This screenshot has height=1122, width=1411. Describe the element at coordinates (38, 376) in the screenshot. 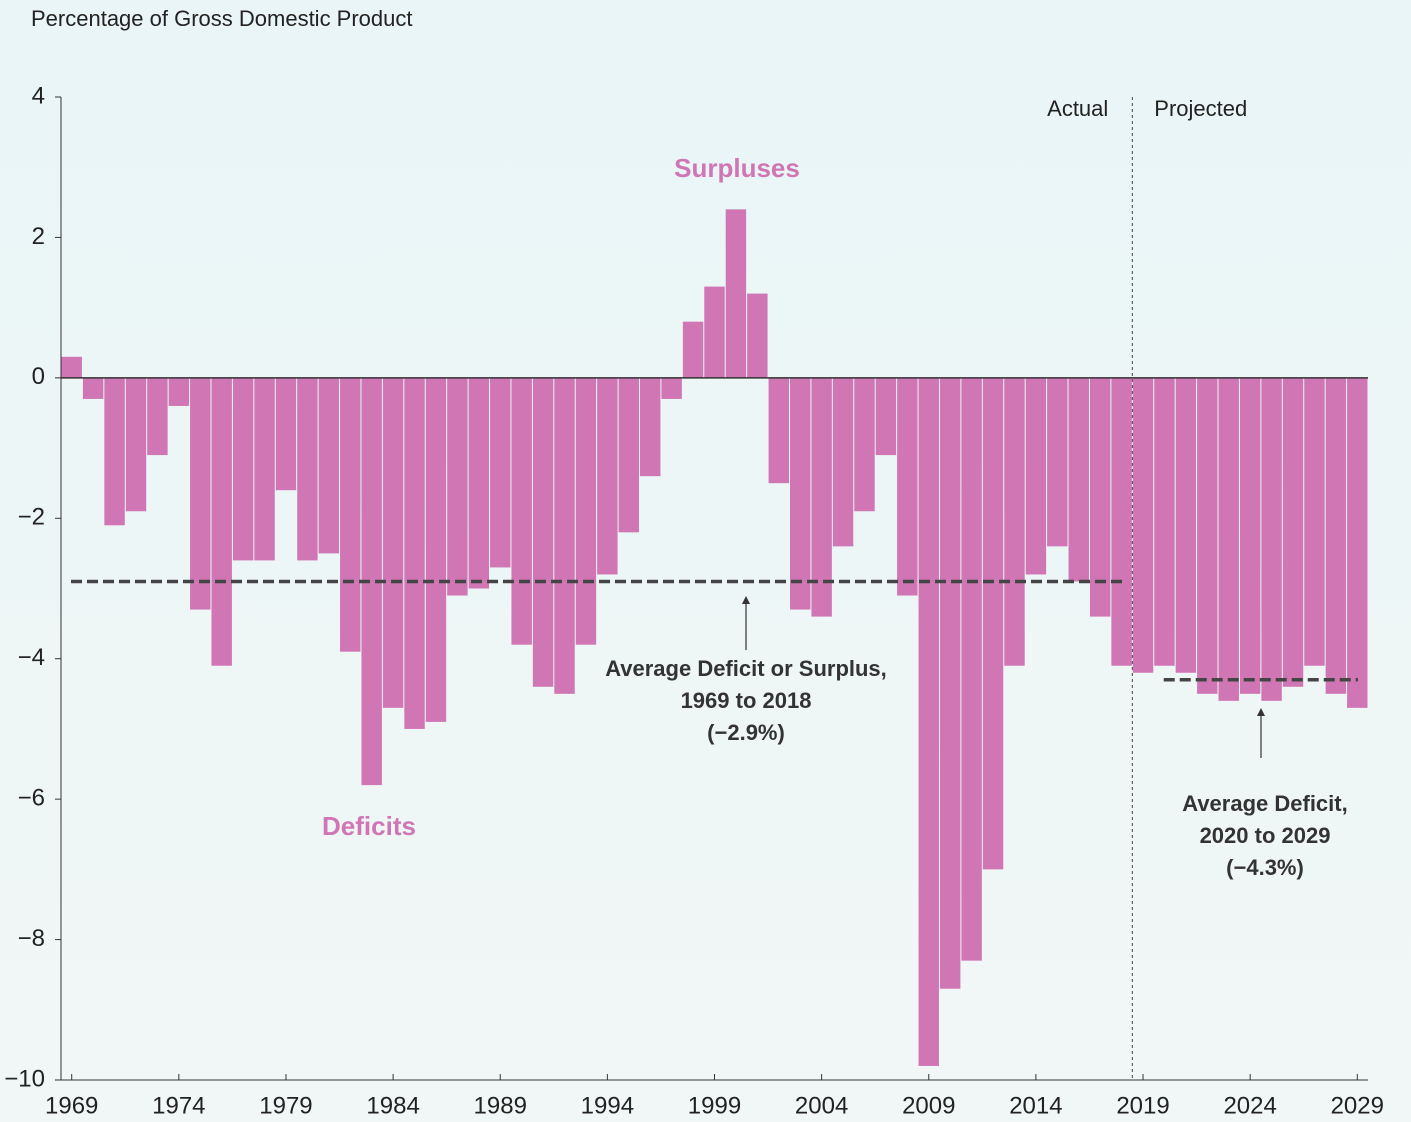

I see `y-tick-label: 0` at that location.